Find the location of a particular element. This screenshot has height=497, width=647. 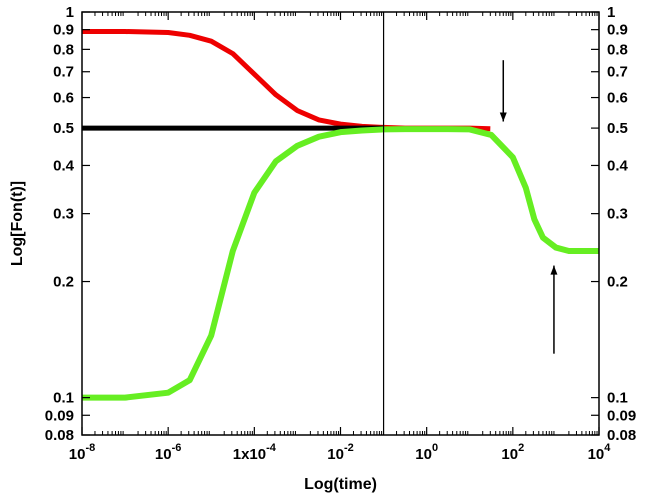

y-tick-label-left: 0.6 is located at coordinates (63, 98).